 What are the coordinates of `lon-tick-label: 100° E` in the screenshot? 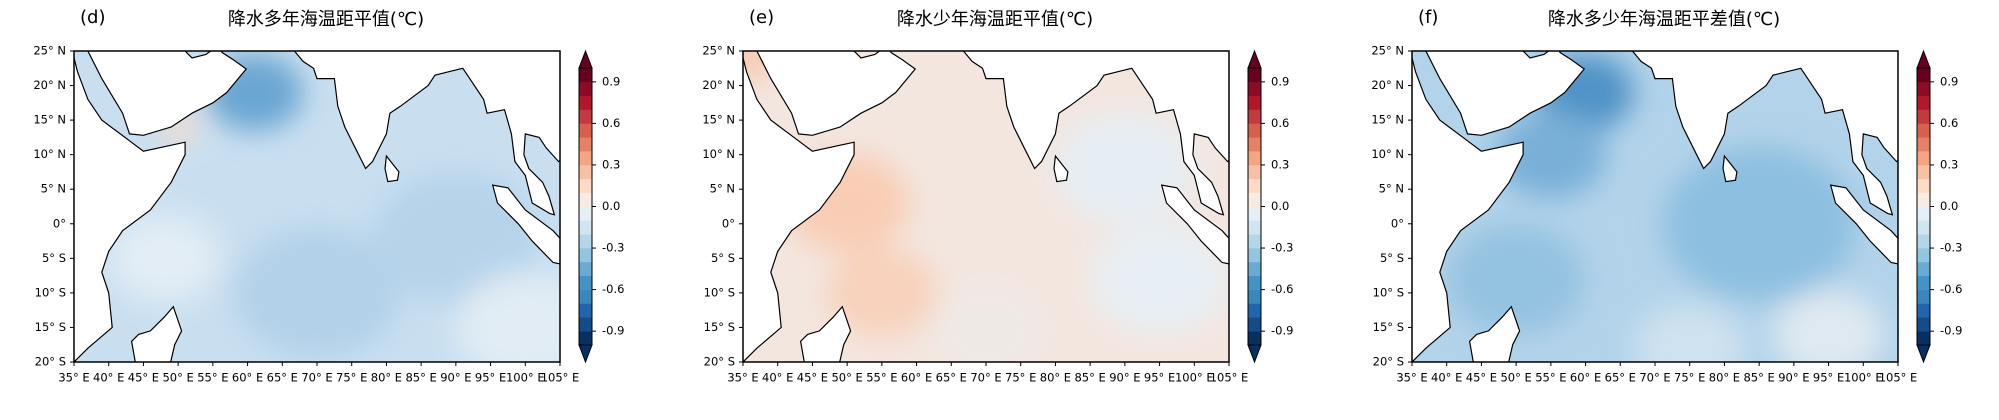 It's located at (1194, 378).